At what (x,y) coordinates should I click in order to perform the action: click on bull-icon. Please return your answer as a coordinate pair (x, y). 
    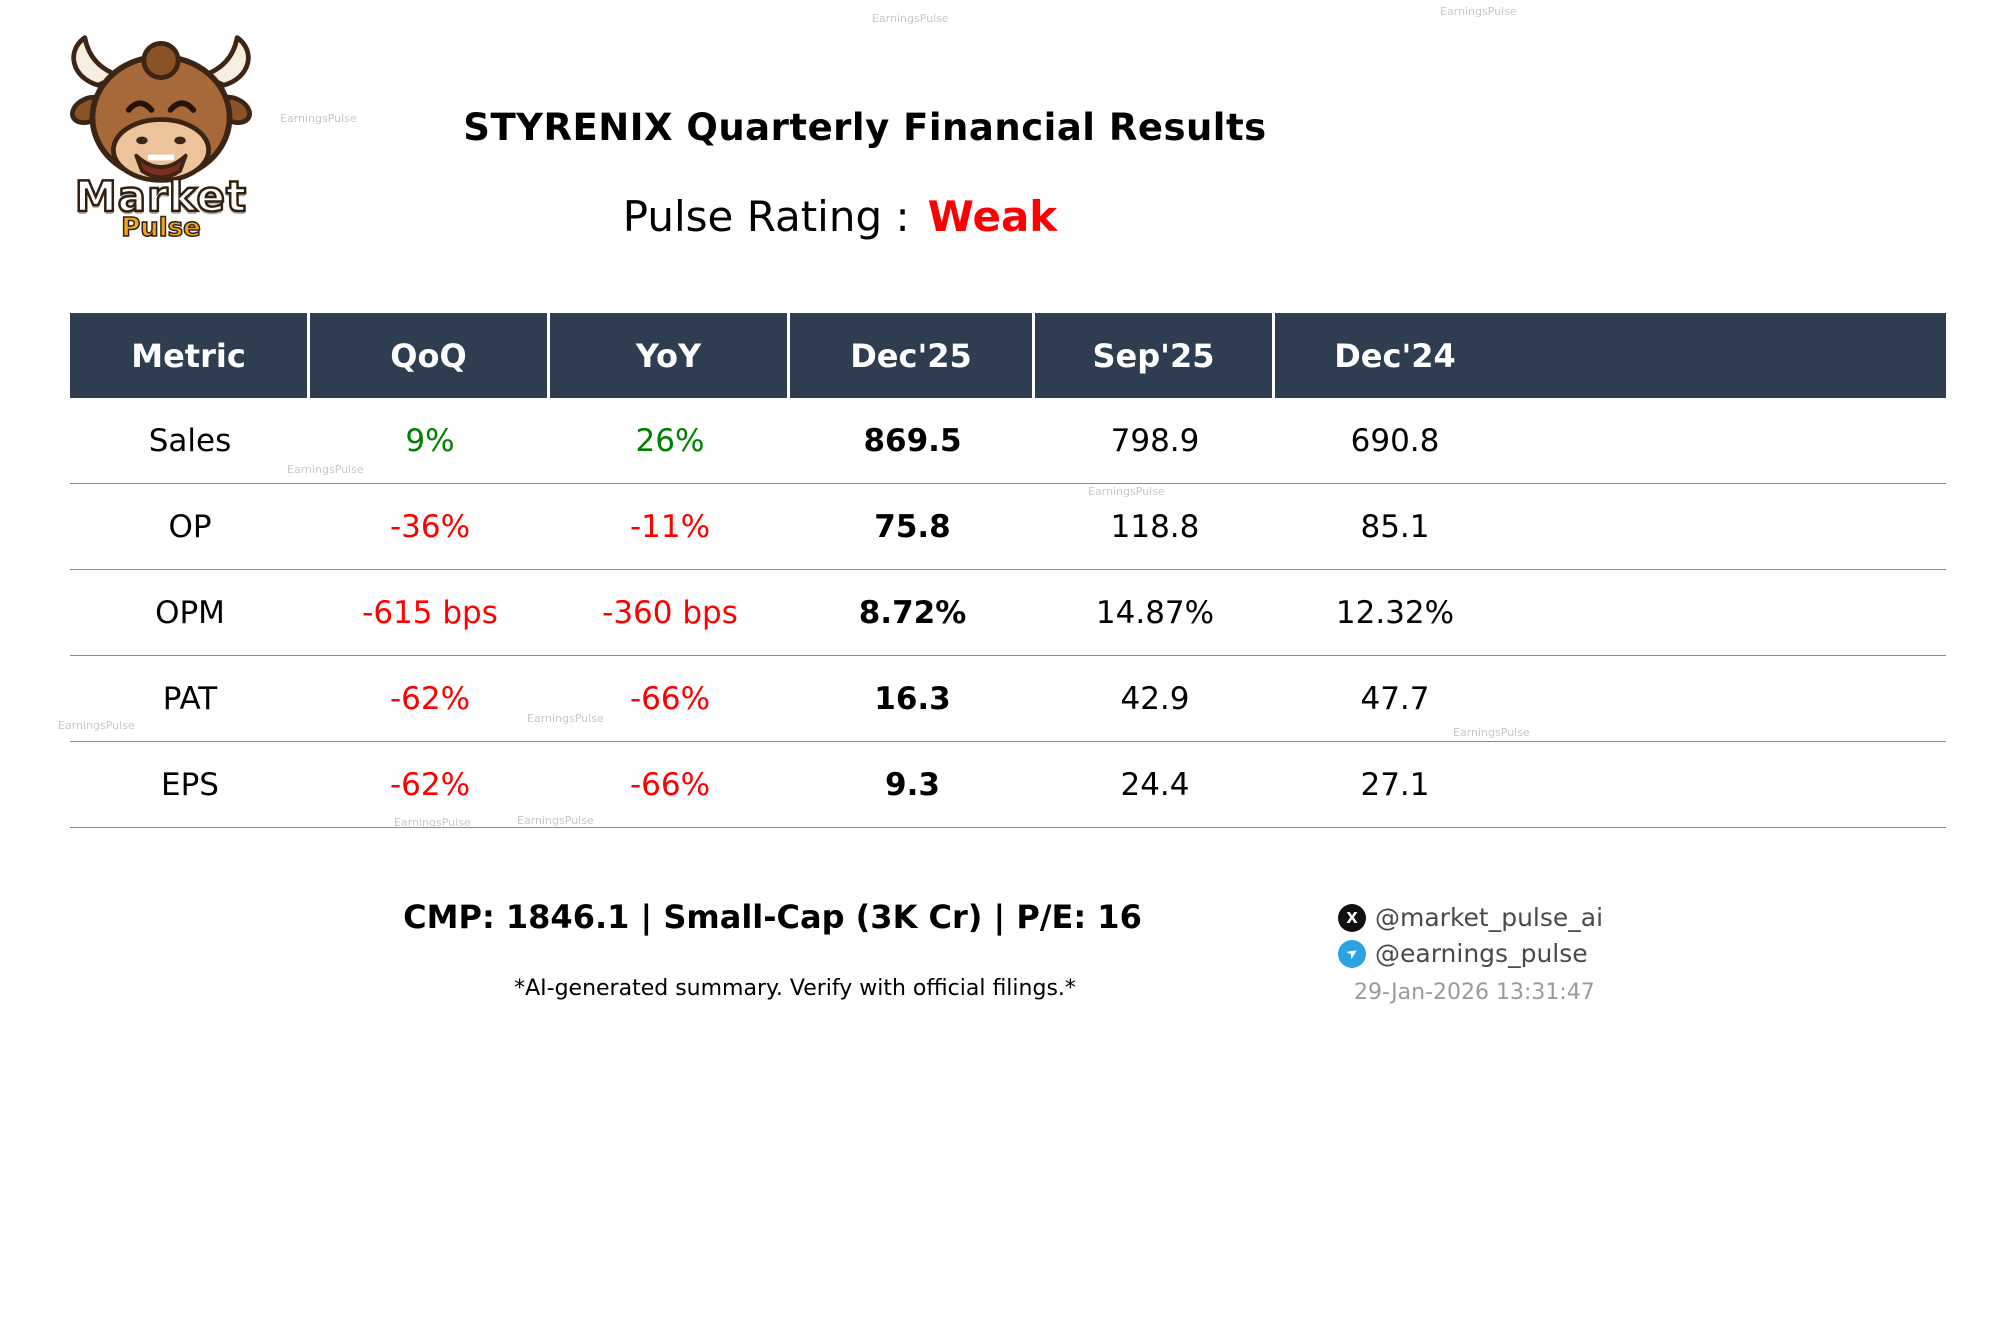
    Looking at the image, I should click on (161, 109).